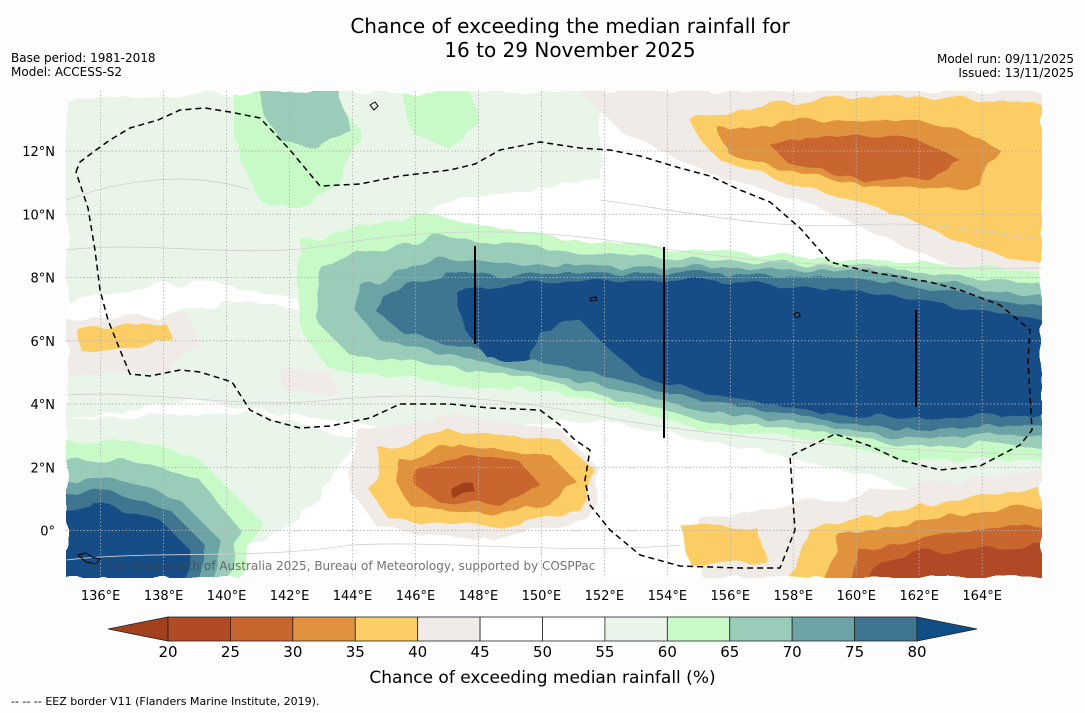 This screenshot has width=1085, height=713. What do you see at coordinates (668, 596) in the screenshot?
I see `longitude-label: 154°E` at bounding box center [668, 596].